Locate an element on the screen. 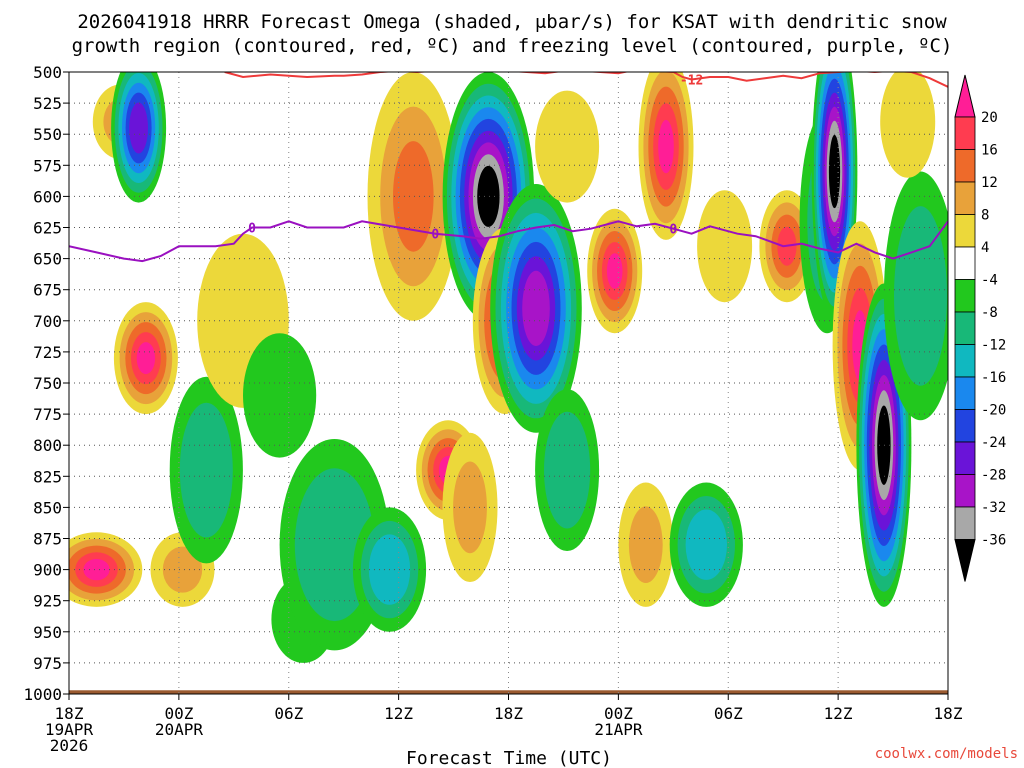 The width and height of the screenshot is (1024, 768). colorbar: 20 16 12 8 4 -4 -8 -12 -16 -20 -24 -28 -32 -36 is located at coordinates (980, 328).